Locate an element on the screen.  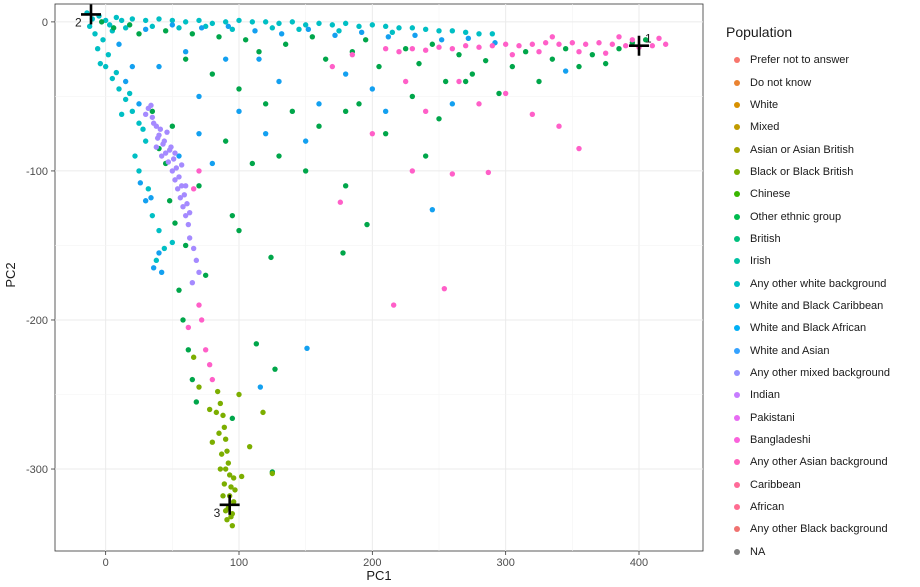
legend-label: NA is located at coordinates (758, 551).